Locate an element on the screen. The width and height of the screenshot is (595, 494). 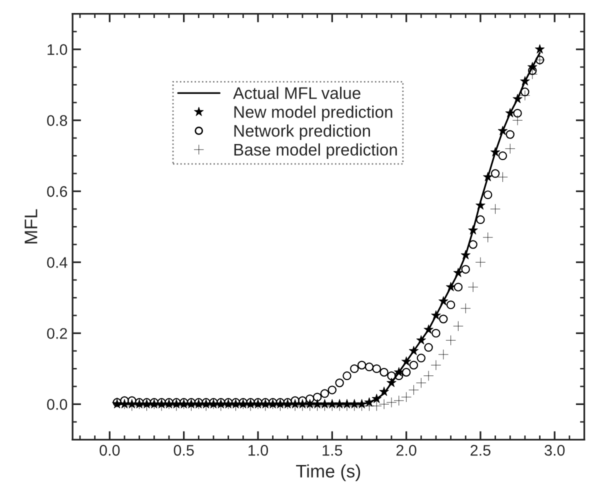
x-tick-label: 1.0 is located at coordinates (258, 450).